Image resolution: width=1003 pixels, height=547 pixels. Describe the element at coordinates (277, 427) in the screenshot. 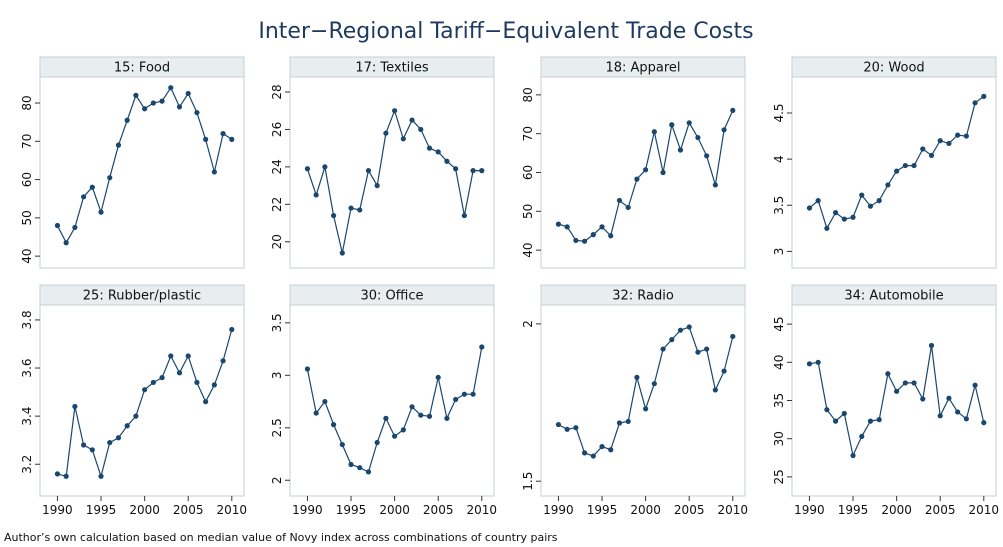

I see `y-tick-label: 2.5` at that location.